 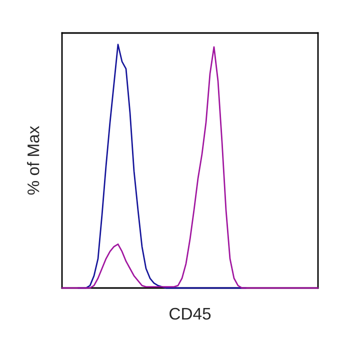 What do you see at coordinates (33, 160) in the screenshot?
I see `y-axis-title: % of Max` at bounding box center [33, 160].